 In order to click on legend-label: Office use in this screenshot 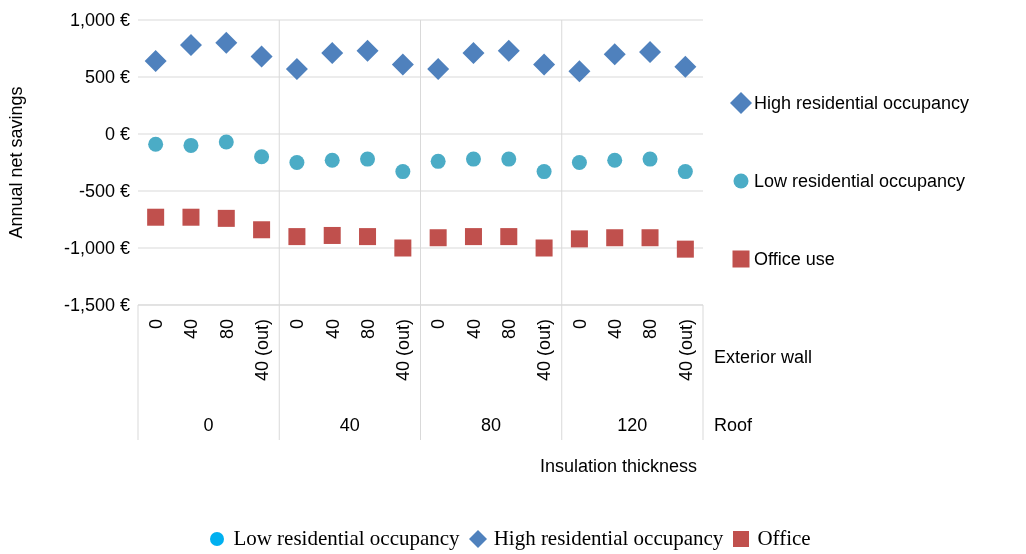, I will do `click(794, 259)`.